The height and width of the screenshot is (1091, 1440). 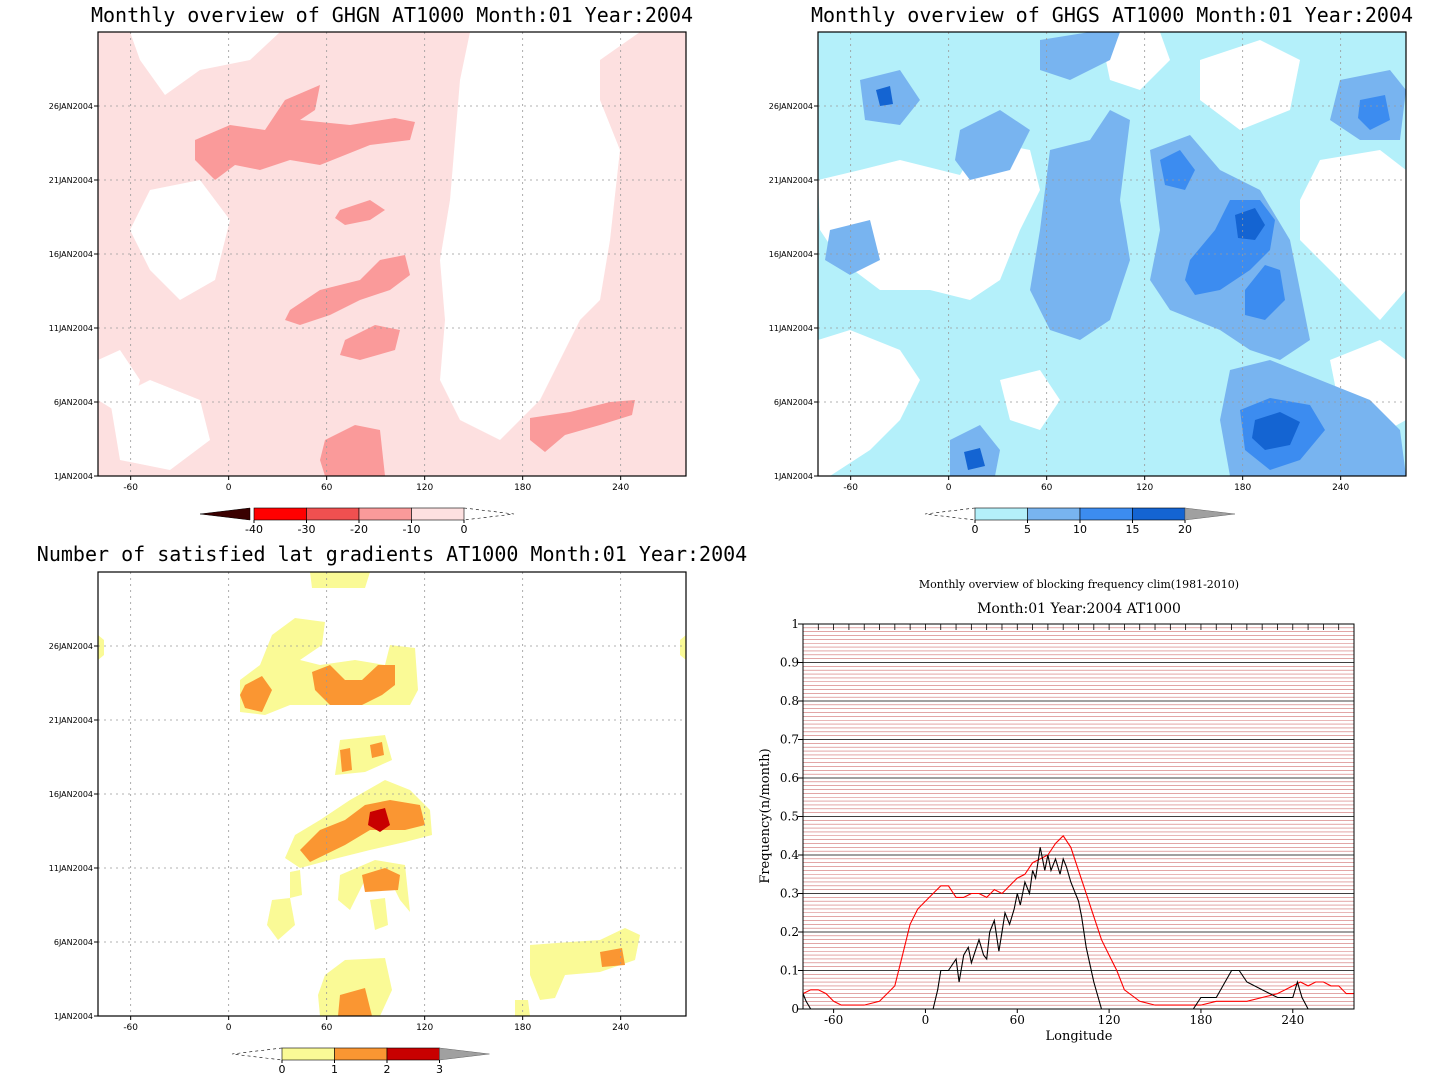 What do you see at coordinates (464, 529) in the screenshot?
I see `colorbar-tick-label: 0` at bounding box center [464, 529].